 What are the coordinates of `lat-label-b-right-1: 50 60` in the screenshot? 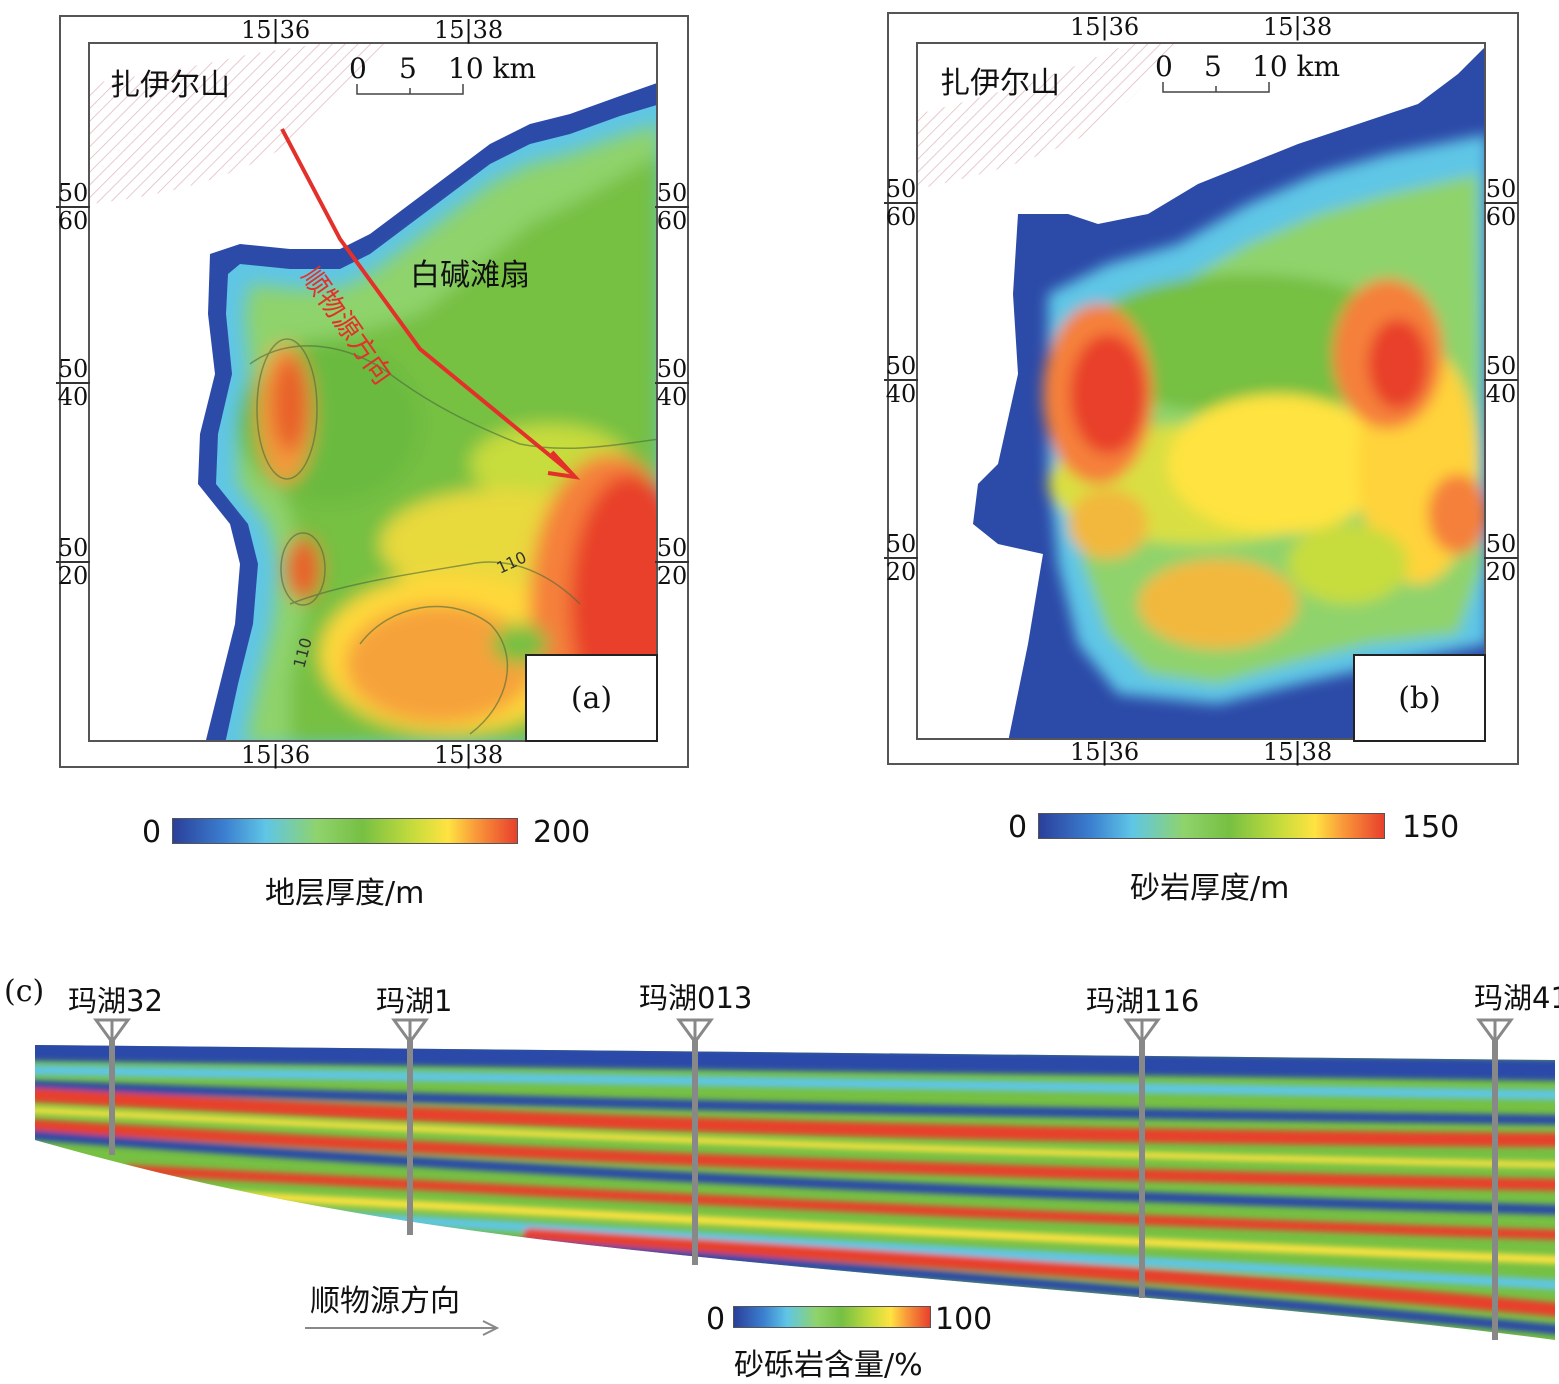 It's located at (1501, 203).